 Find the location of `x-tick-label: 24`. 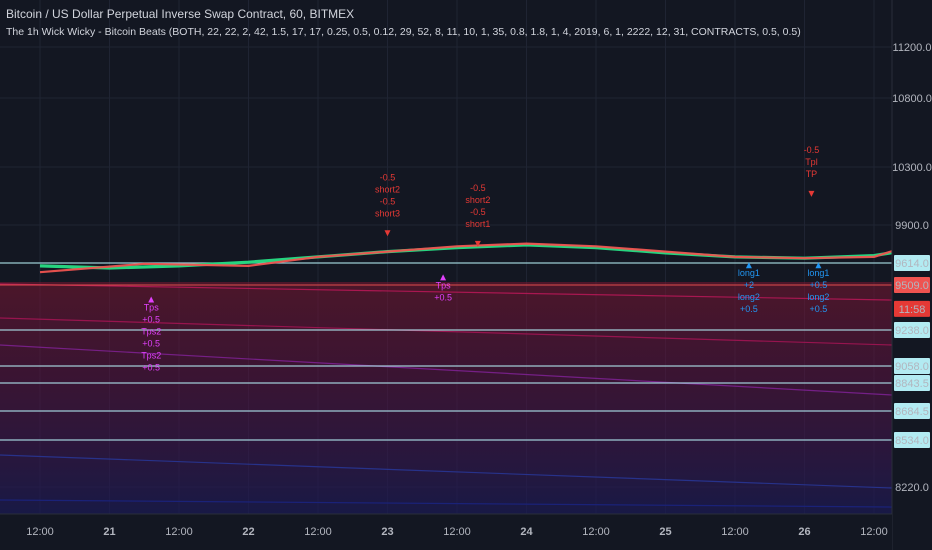

x-tick-label: 24 is located at coordinates (526, 532).